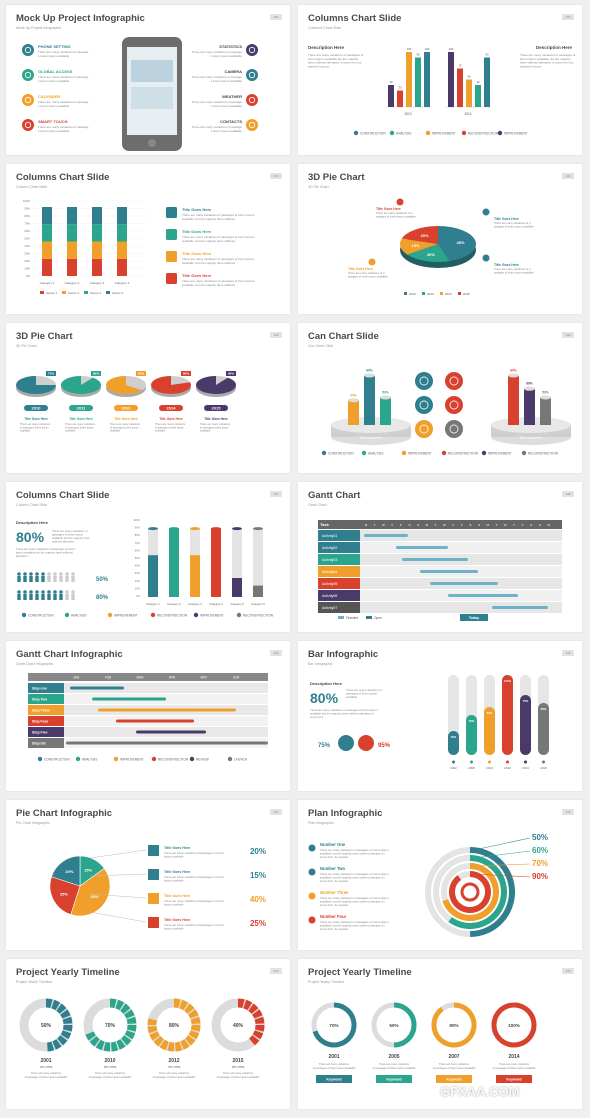 This screenshot has width=590, height=1118. I want to click on day-label: F, so click(462, 525).